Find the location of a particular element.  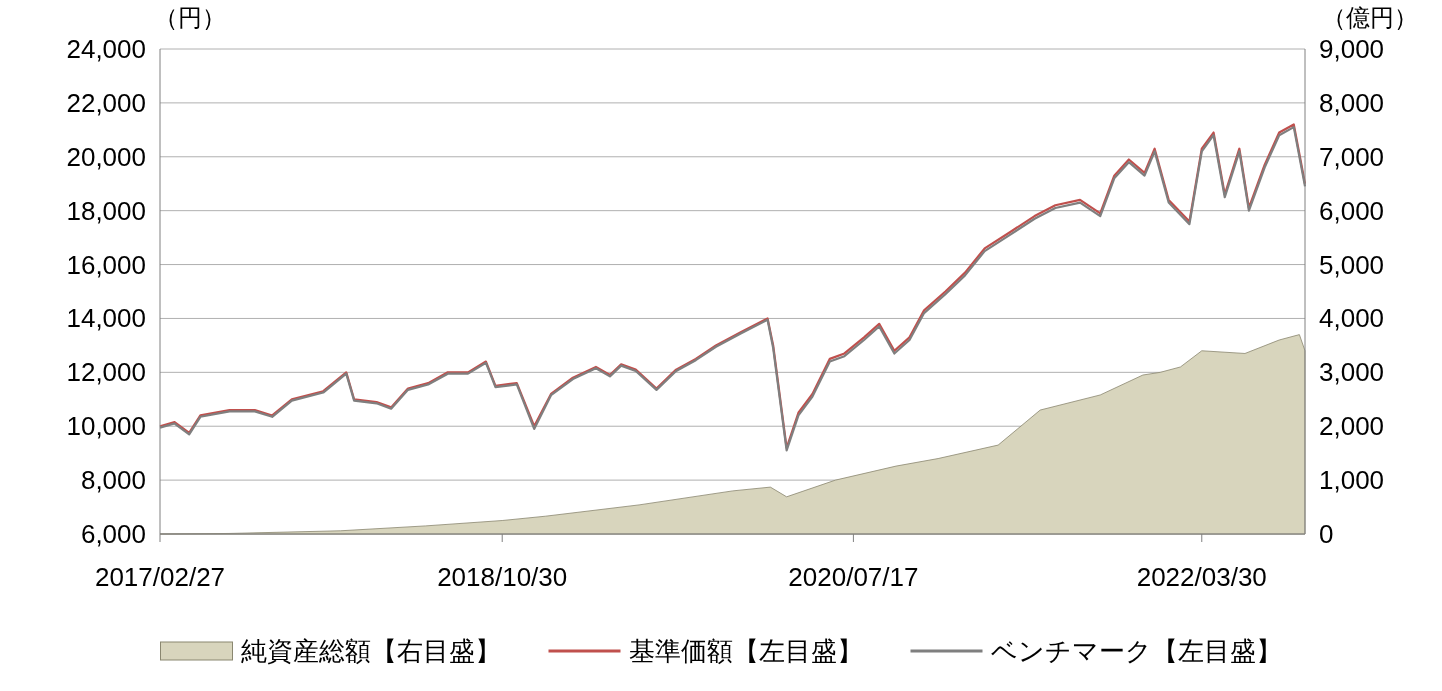

y2-tick-label: 5,000 is located at coordinates (1352, 264).